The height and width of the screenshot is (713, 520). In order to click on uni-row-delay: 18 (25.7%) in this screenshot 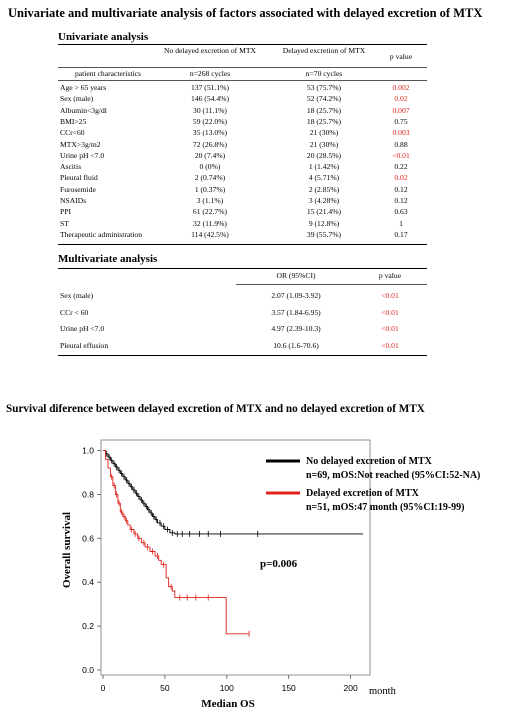, I will do `click(324, 121)`.